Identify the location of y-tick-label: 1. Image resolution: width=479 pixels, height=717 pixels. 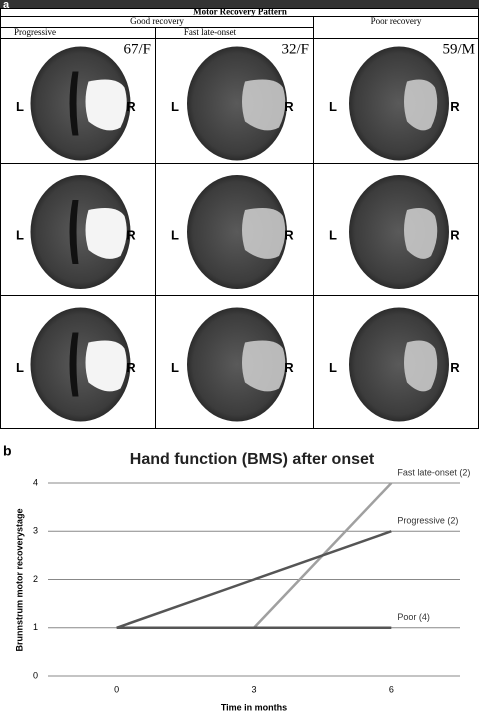
(35, 627).